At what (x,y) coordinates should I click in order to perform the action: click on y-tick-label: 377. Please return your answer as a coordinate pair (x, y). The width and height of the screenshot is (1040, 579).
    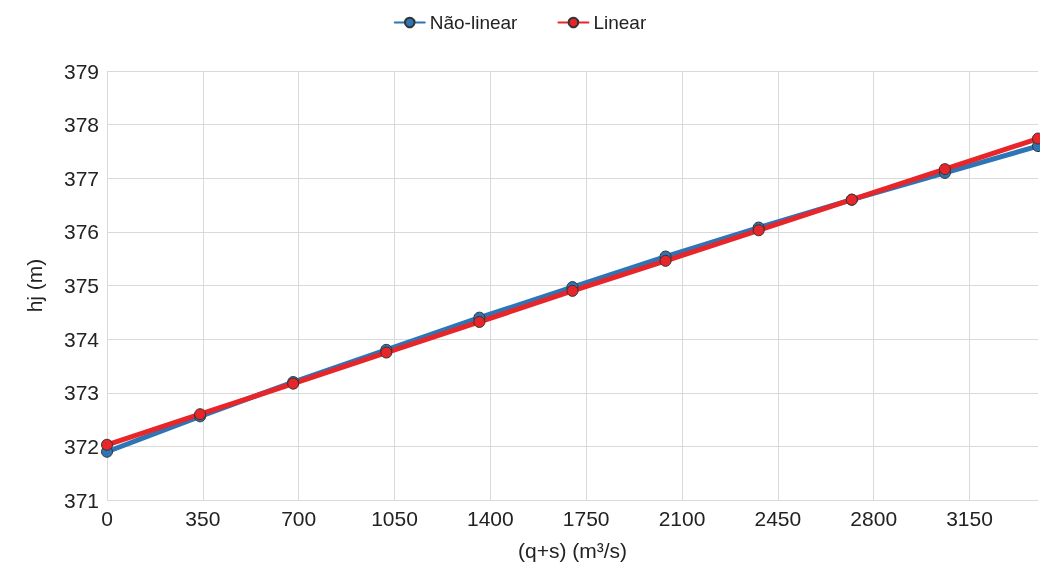
    Looking at the image, I should click on (81, 178).